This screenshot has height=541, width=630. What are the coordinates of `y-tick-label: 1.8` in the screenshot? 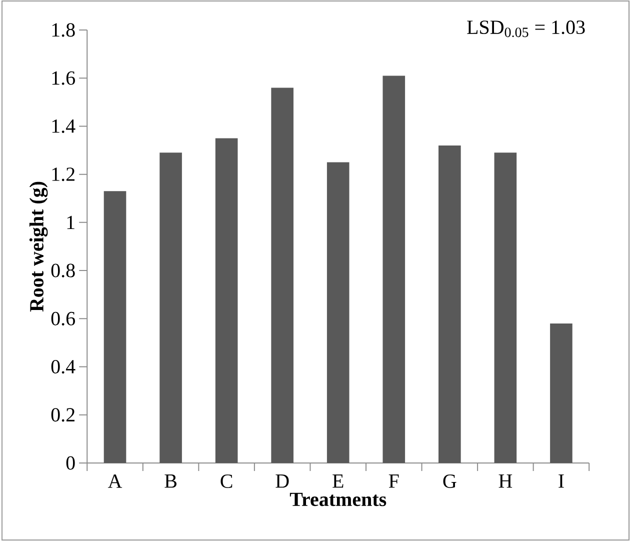 It's located at (63, 30).